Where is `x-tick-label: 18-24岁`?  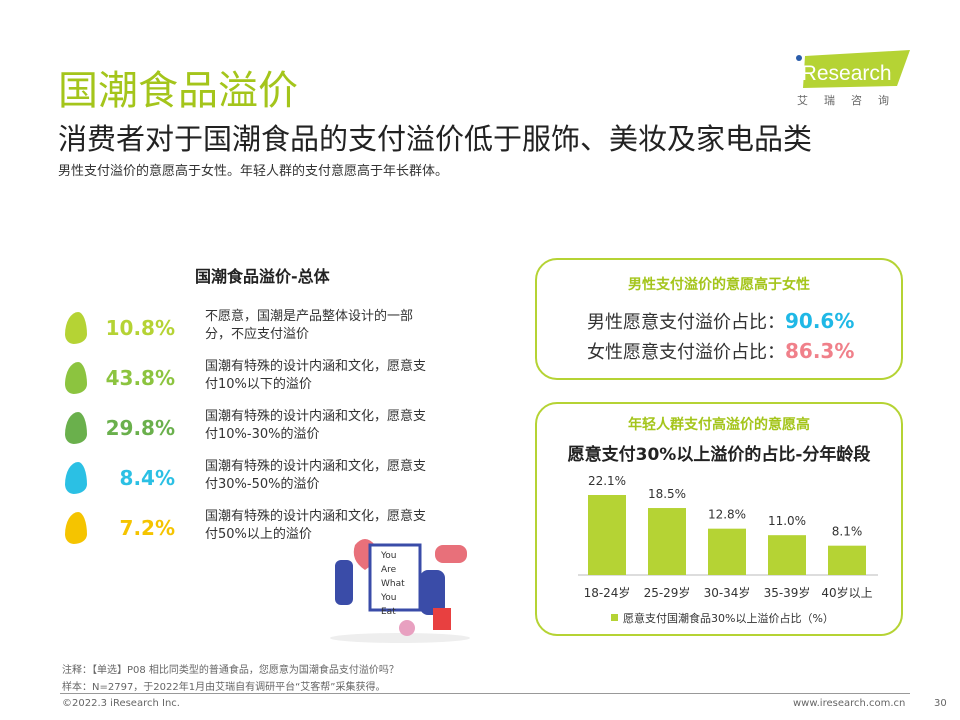 x-tick-label: 18-24岁 is located at coordinates (607, 592).